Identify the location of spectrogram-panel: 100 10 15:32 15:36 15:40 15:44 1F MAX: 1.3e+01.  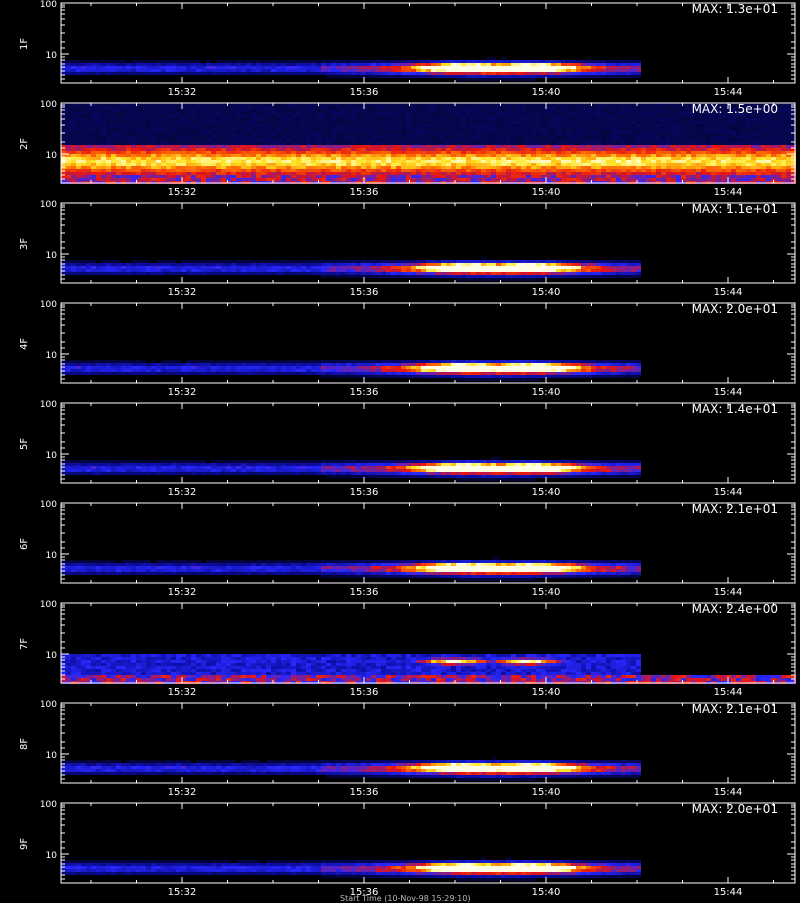
(400, 52).